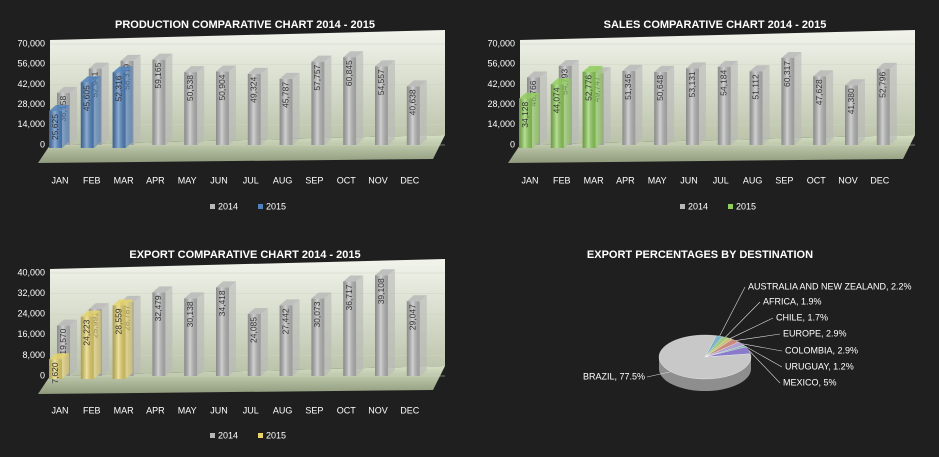 The height and width of the screenshot is (457, 939). Describe the element at coordinates (410, 180) in the screenshot. I see `x-tick-label: DEC` at that location.